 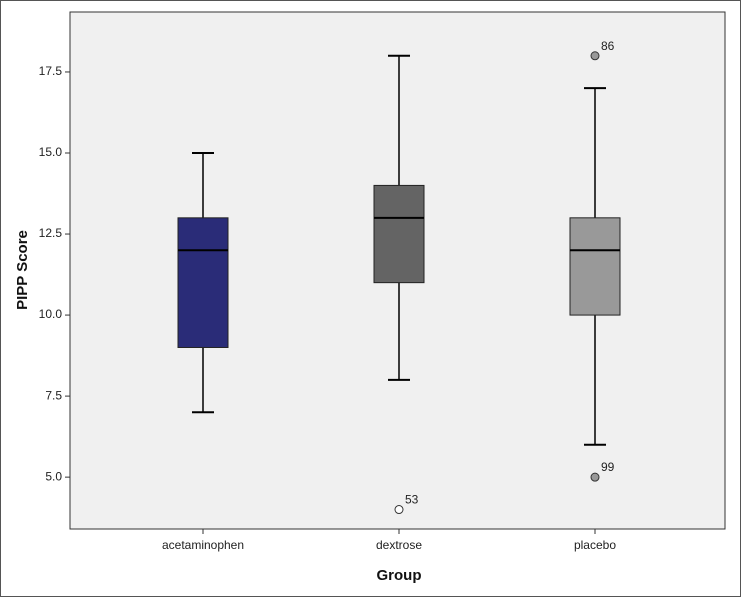 What do you see at coordinates (608, 46) in the screenshot?
I see `outlier-label: 86` at bounding box center [608, 46].